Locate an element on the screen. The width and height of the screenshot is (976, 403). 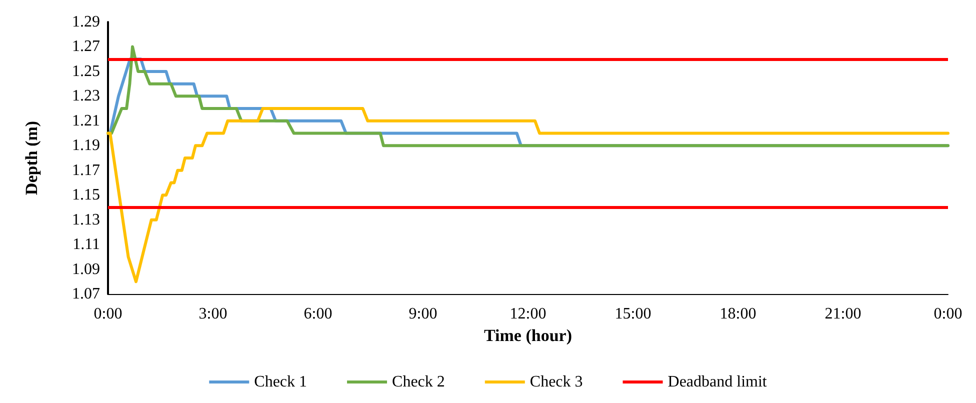
x-tick-label: 3:00 is located at coordinates (213, 314).